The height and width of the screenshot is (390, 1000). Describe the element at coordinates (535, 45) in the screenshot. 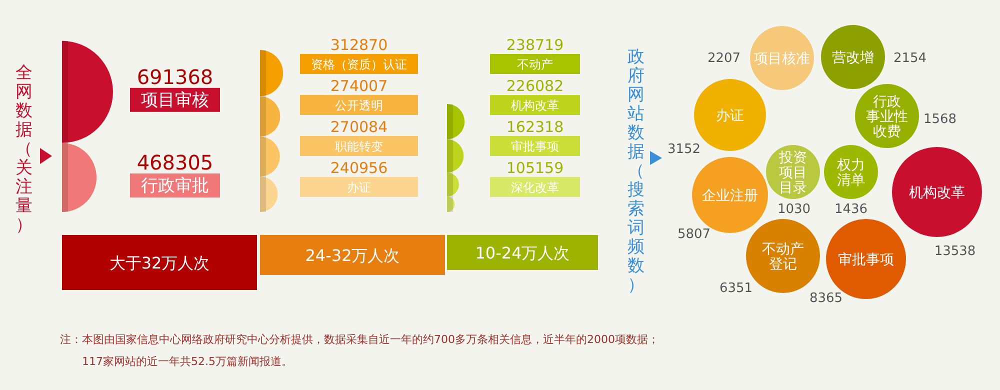

I see `value-label: 238719` at that location.